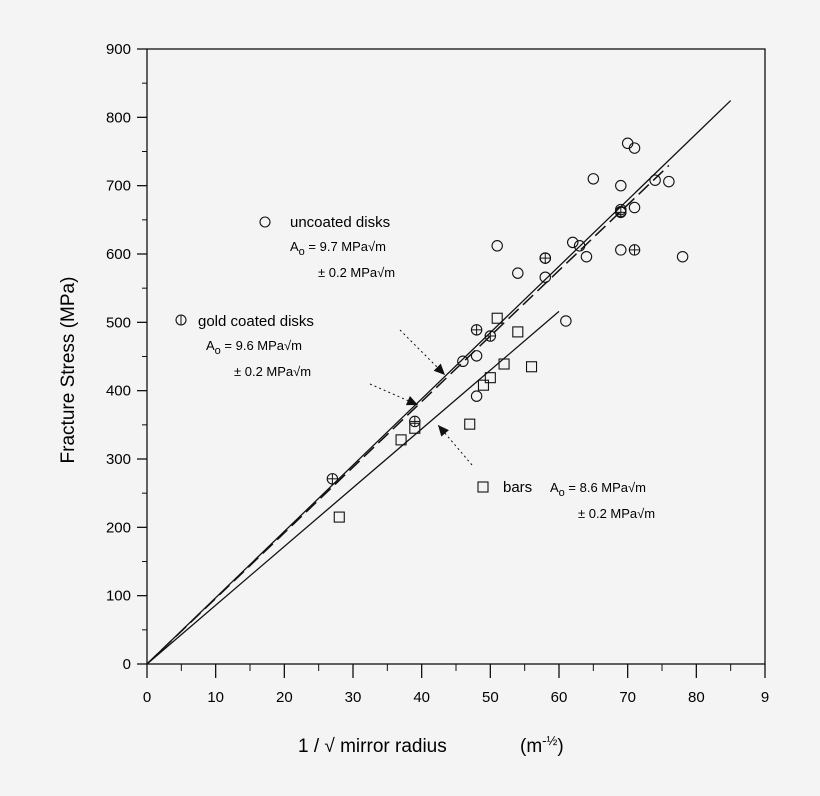 This screenshot has width=820, height=796. What do you see at coordinates (559, 697) in the screenshot?
I see `x-tick-label: 60` at bounding box center [559, 697].